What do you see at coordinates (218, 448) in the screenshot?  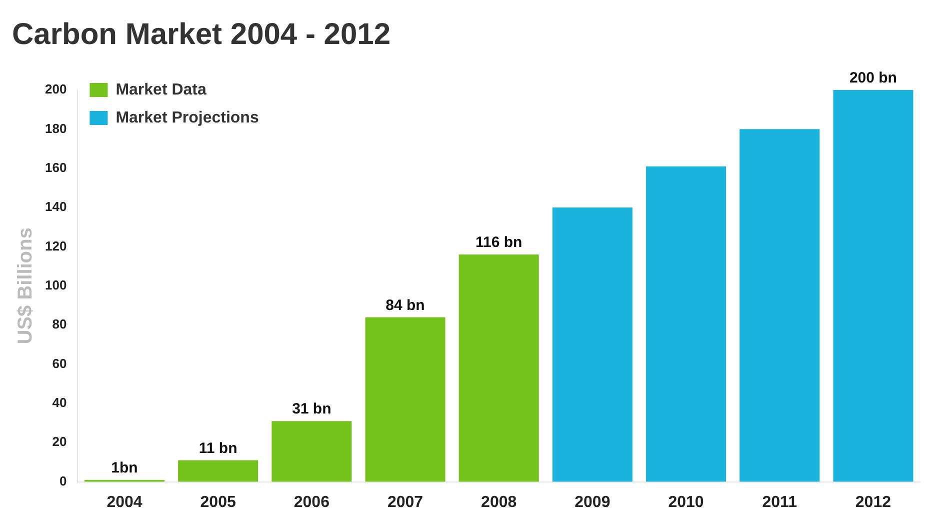 I see `data-label: 11 bn` at bounding box center [218, 448].